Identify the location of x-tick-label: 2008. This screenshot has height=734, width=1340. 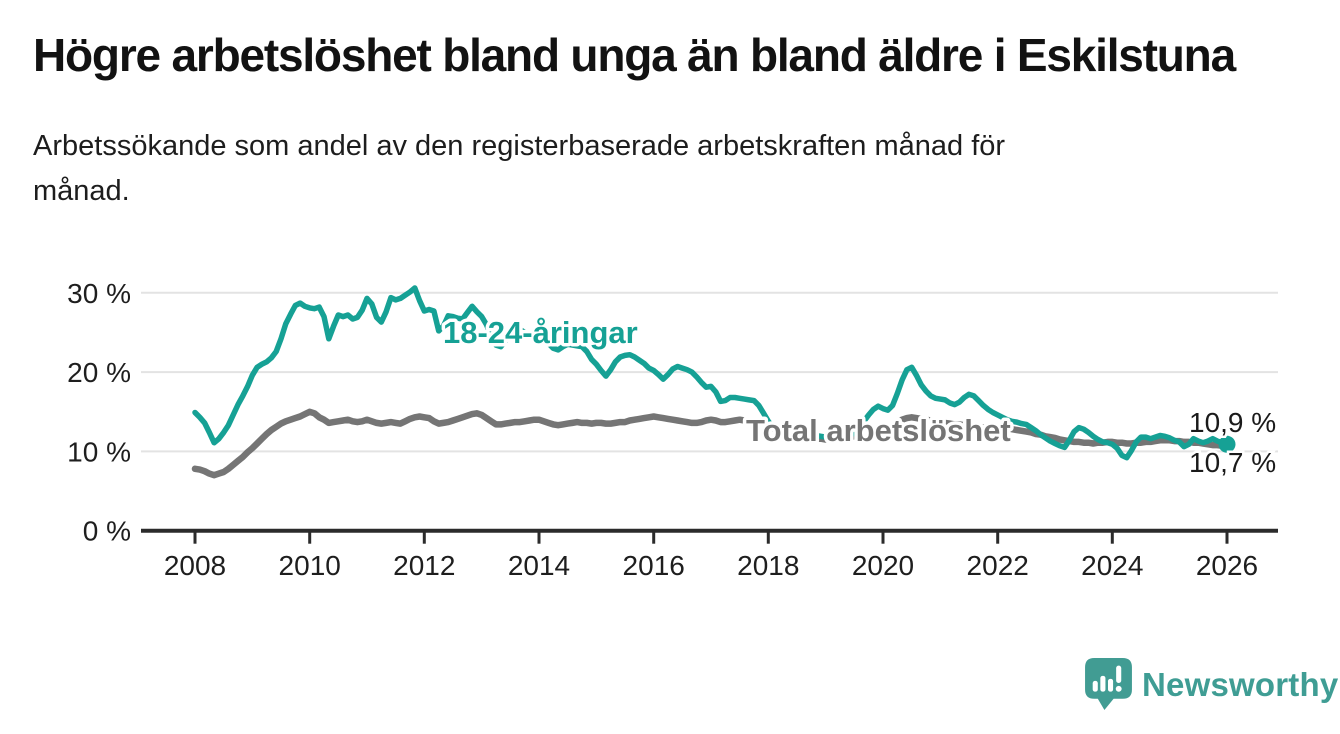
(195, 565).